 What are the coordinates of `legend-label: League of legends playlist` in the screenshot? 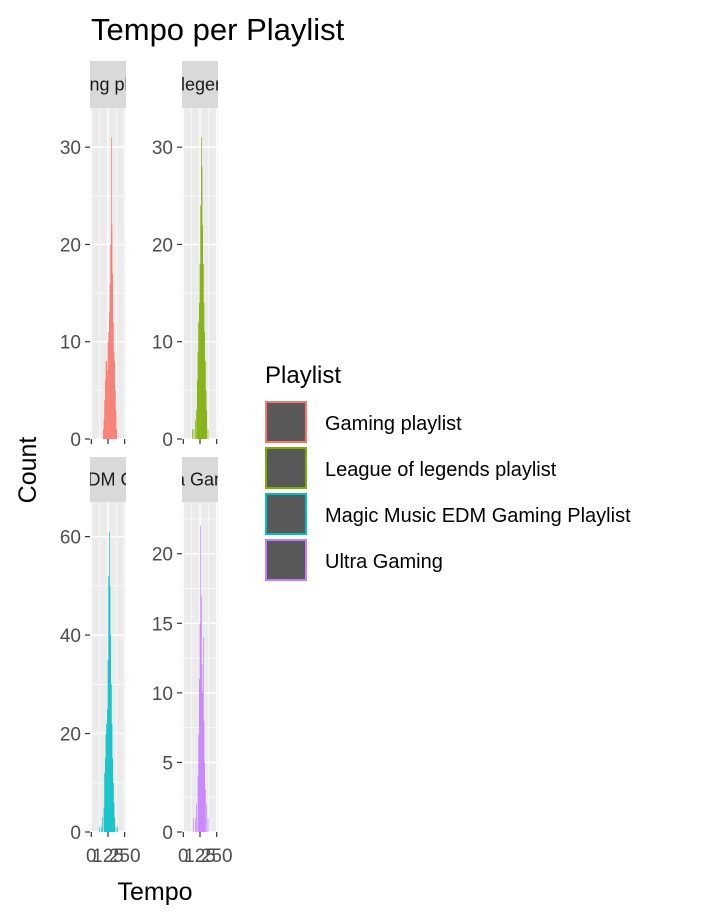 It's located at (441, 470).